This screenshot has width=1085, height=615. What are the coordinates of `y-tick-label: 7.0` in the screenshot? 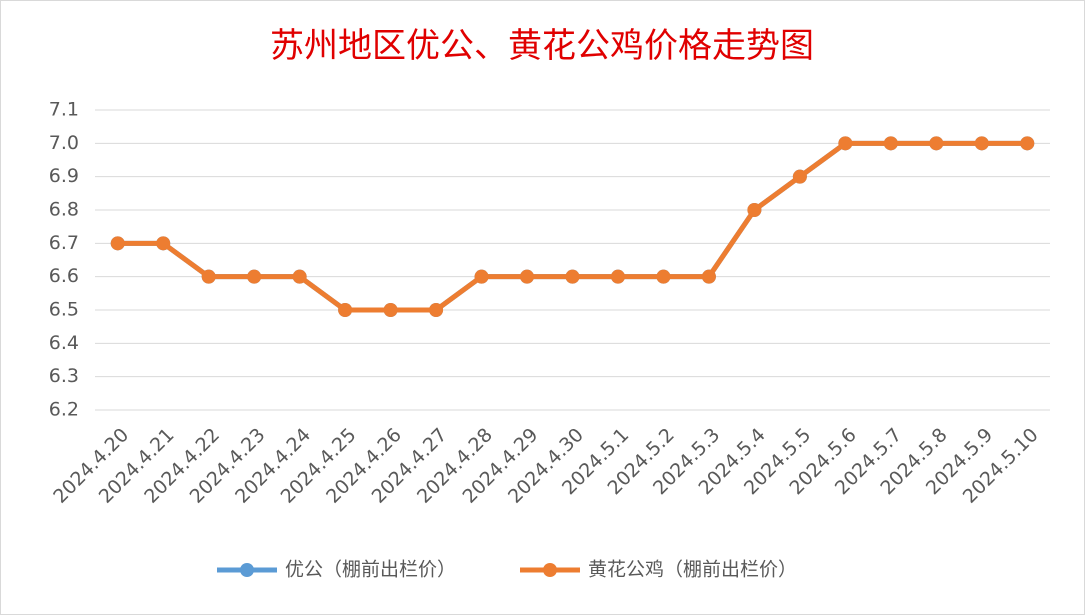 It's located at (64, 143).